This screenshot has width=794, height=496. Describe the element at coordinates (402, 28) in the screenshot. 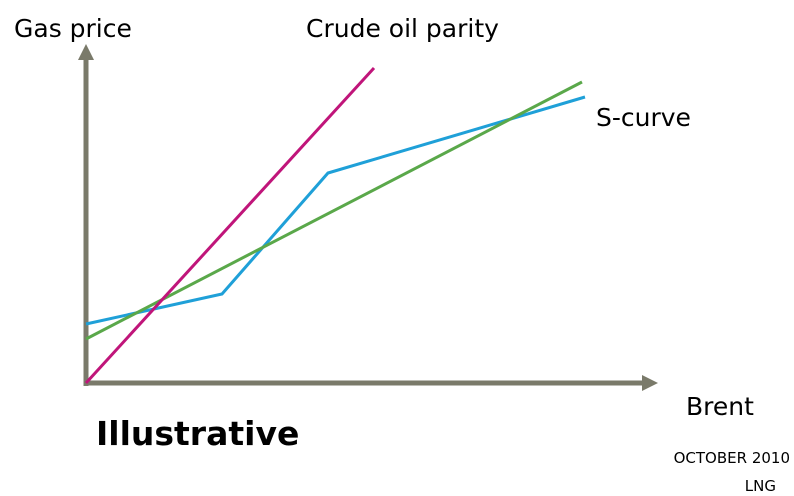

I see `curve-label: Crude oil parity` at that location.